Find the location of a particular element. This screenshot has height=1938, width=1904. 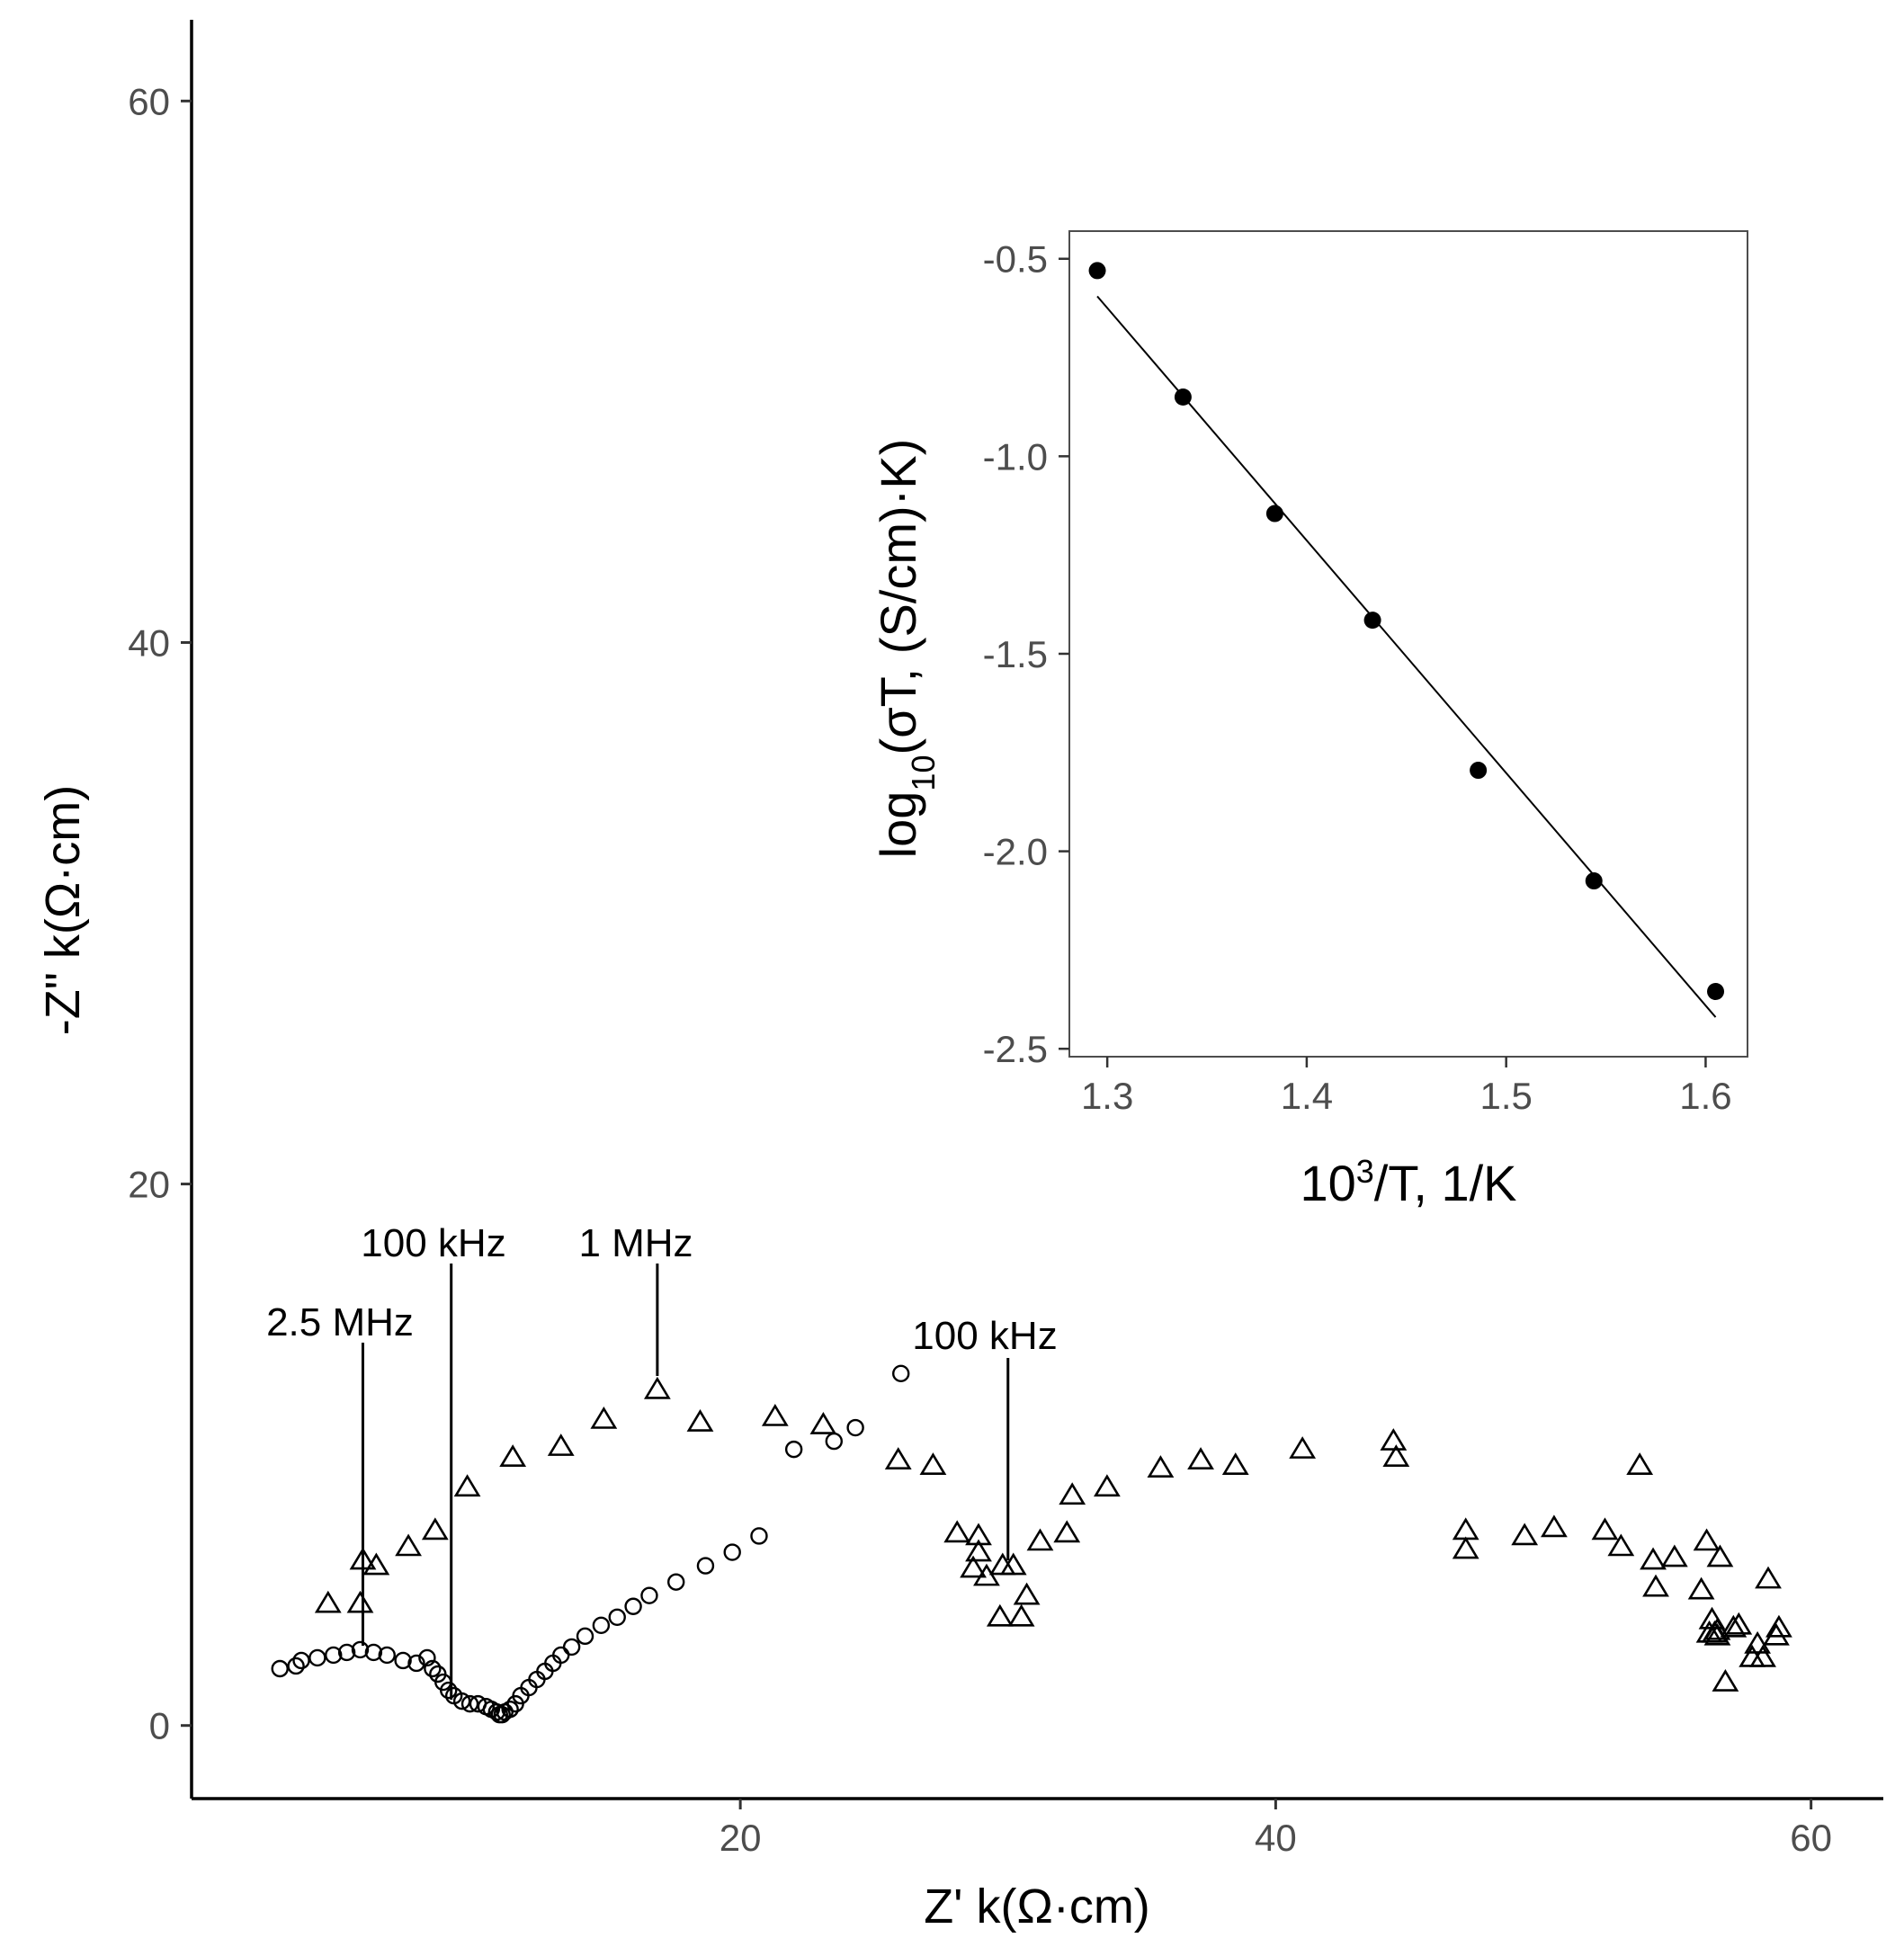

main-y-tick-label: 20 is located at coordinates (149, 1185).